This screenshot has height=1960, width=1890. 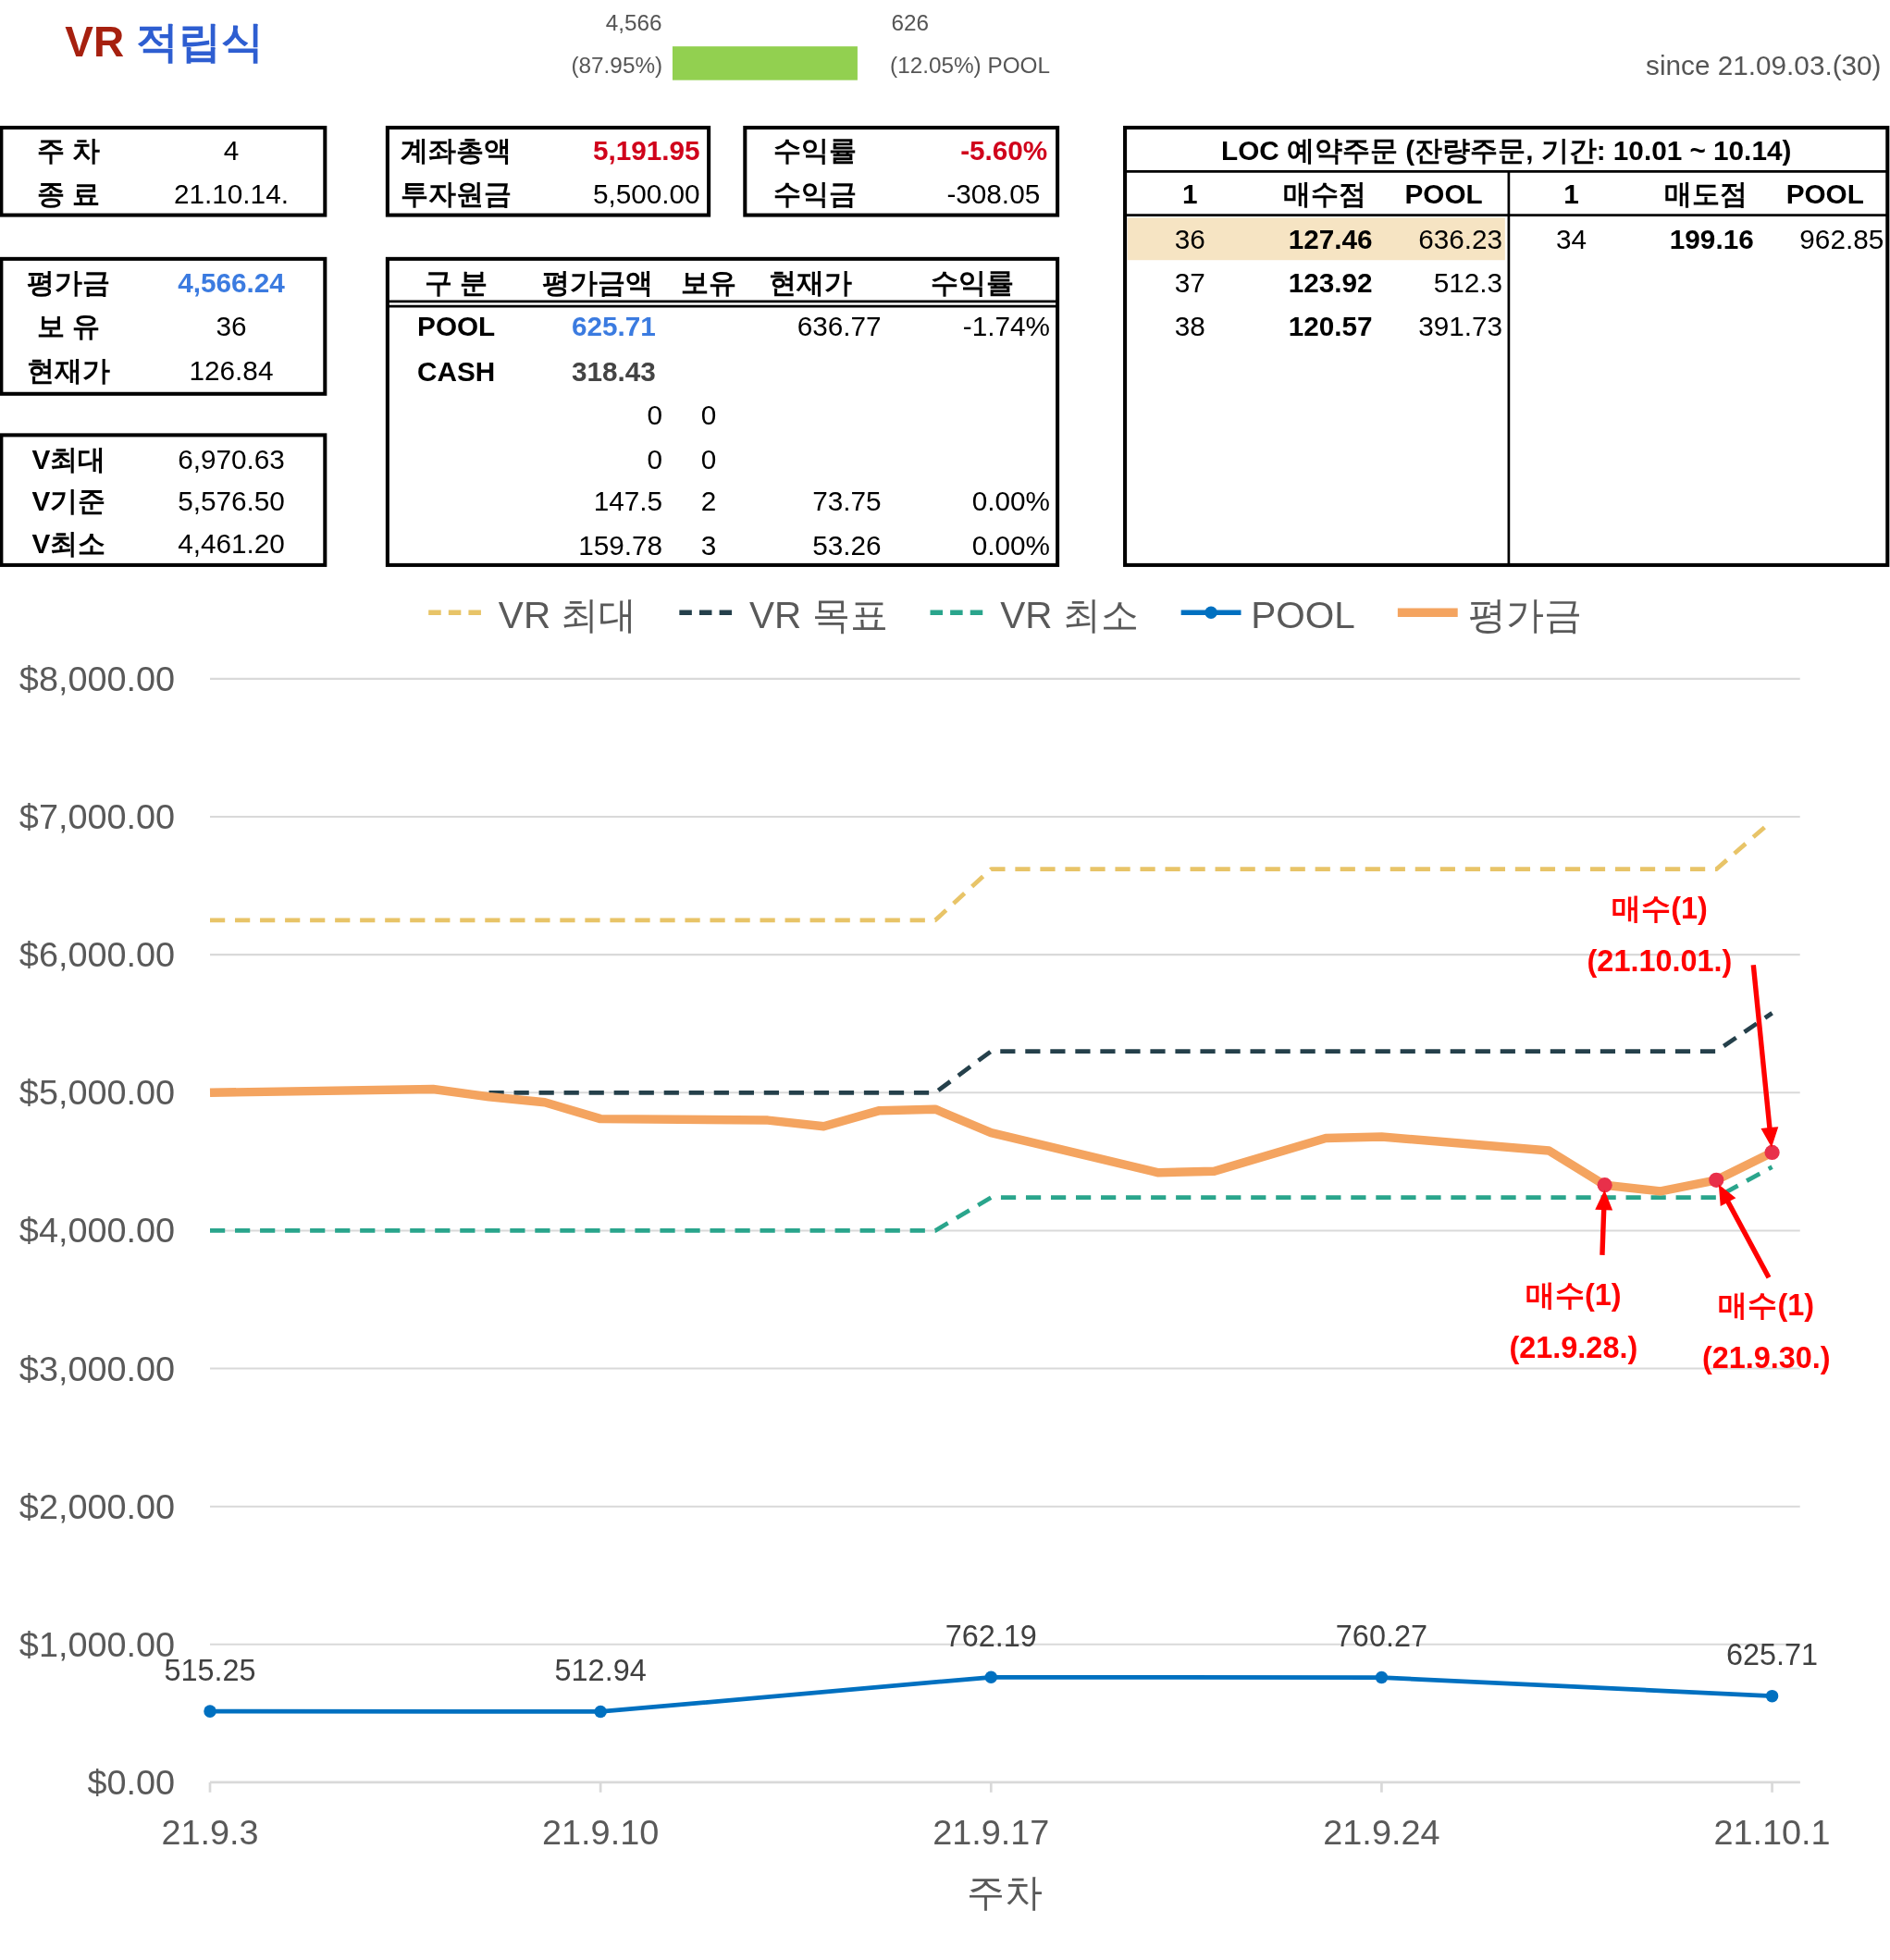 What do you see at coordinates (1381, 1833) in the screenshot?
I see `x-tick-label: 21.9.24` at bounding box center [1381, 1833].